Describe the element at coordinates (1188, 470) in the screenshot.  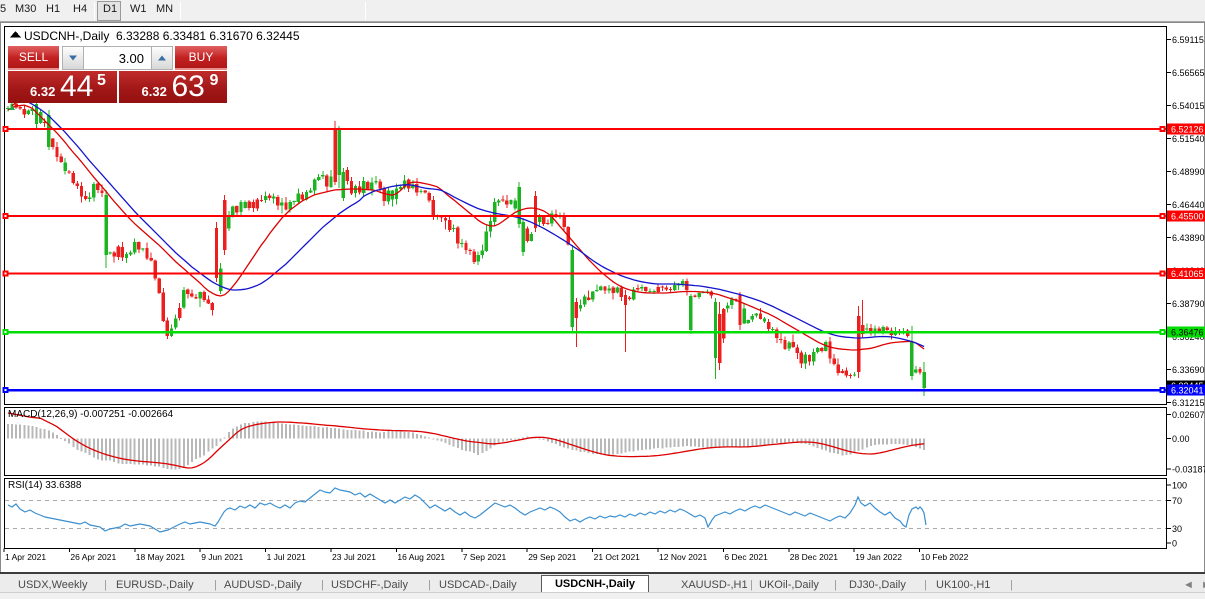
I see `svg-text: -0.03187` at that location.